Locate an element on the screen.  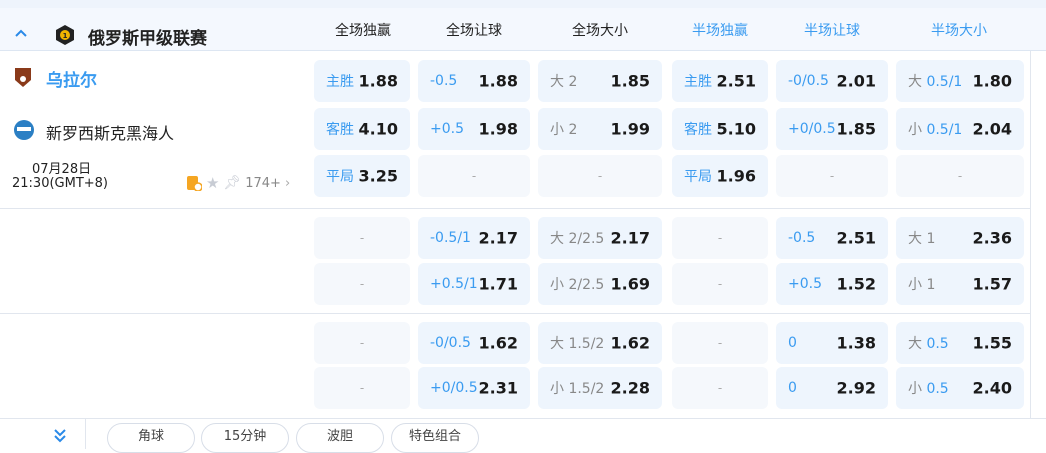
odds-cell: 客胜 4.10 is located at coordinates (362, 129).